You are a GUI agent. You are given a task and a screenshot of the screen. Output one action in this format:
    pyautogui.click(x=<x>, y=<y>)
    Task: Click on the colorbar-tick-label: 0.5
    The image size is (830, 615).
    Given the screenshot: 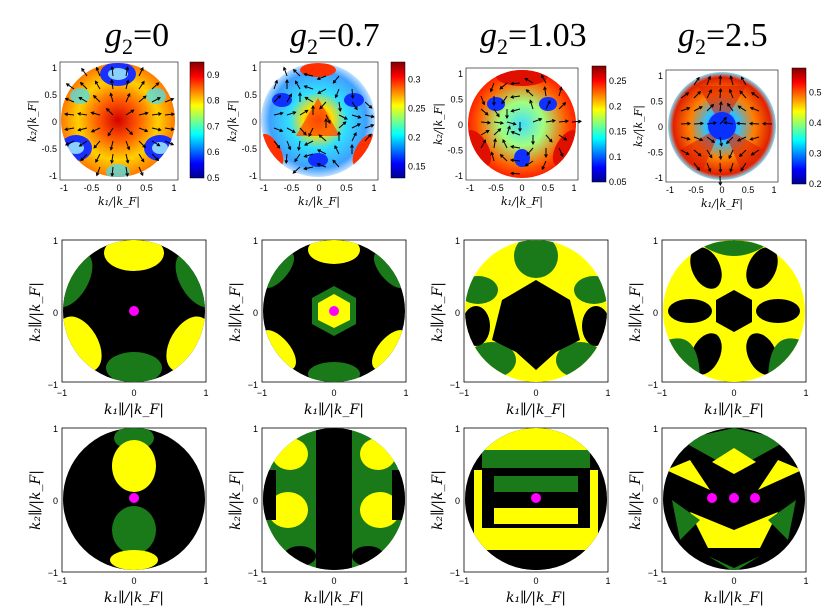 What is the action you would take?
    pyautogui.click(x=213, y=178)
    